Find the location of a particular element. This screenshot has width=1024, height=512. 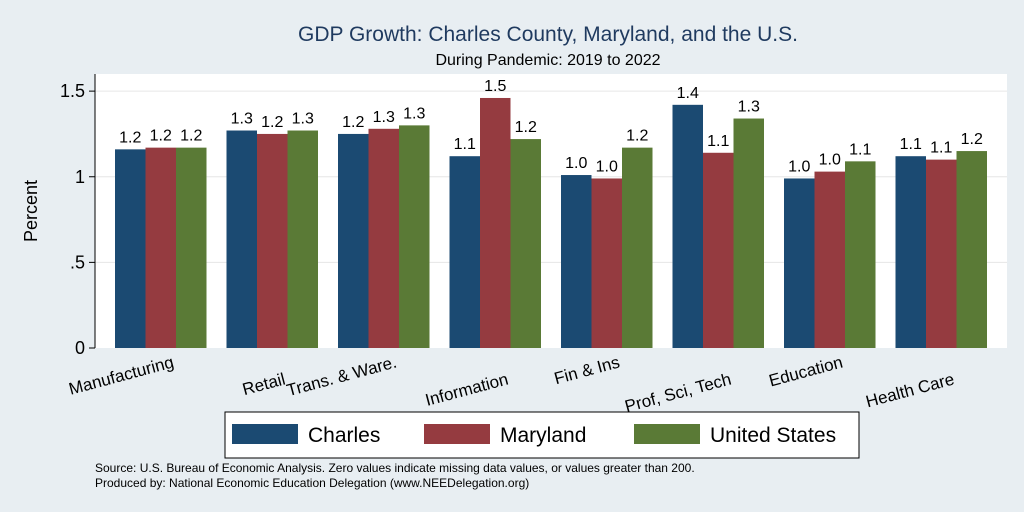

legend: Charles Maryland United States is located at coordinates (542, 435).